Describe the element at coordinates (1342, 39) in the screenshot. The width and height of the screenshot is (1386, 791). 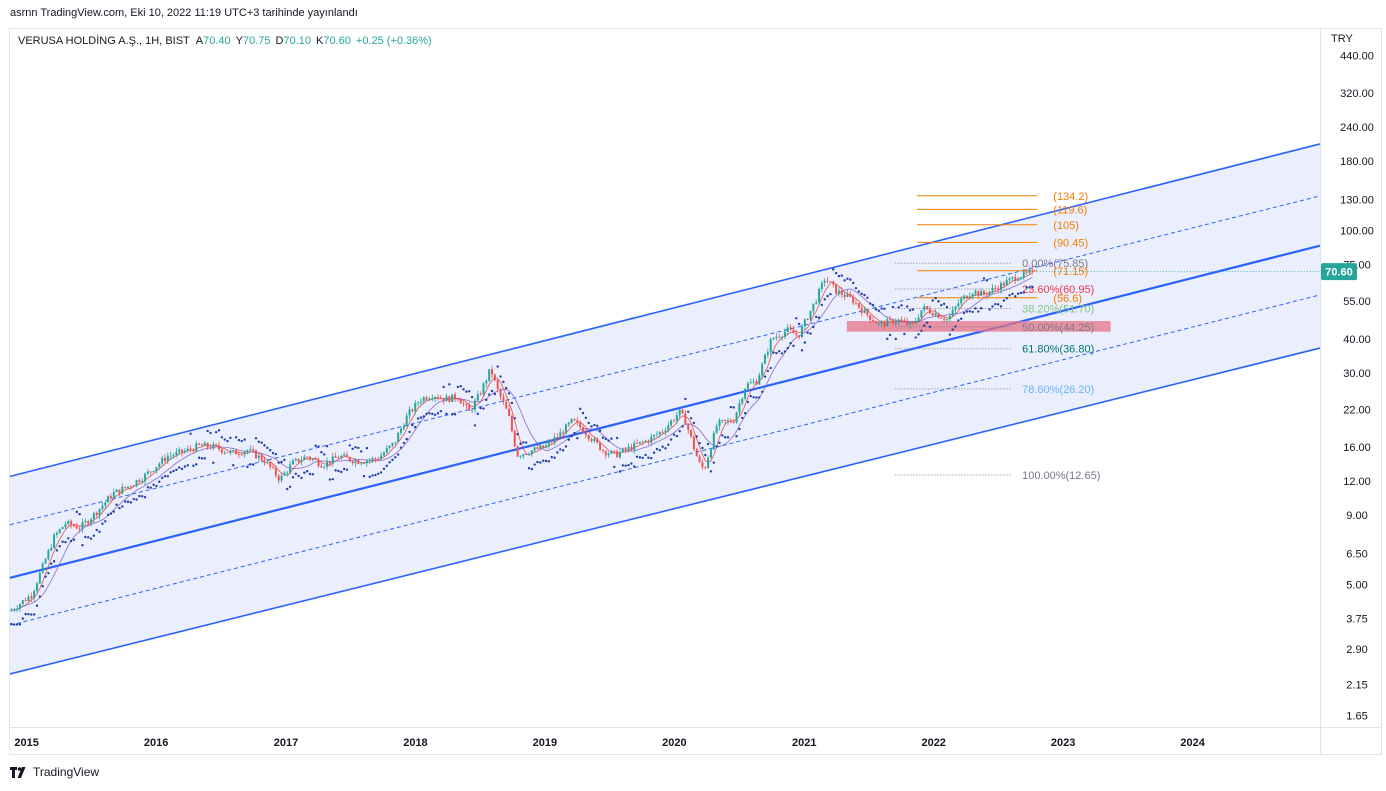
I see `currency-label: TRY` at that location.